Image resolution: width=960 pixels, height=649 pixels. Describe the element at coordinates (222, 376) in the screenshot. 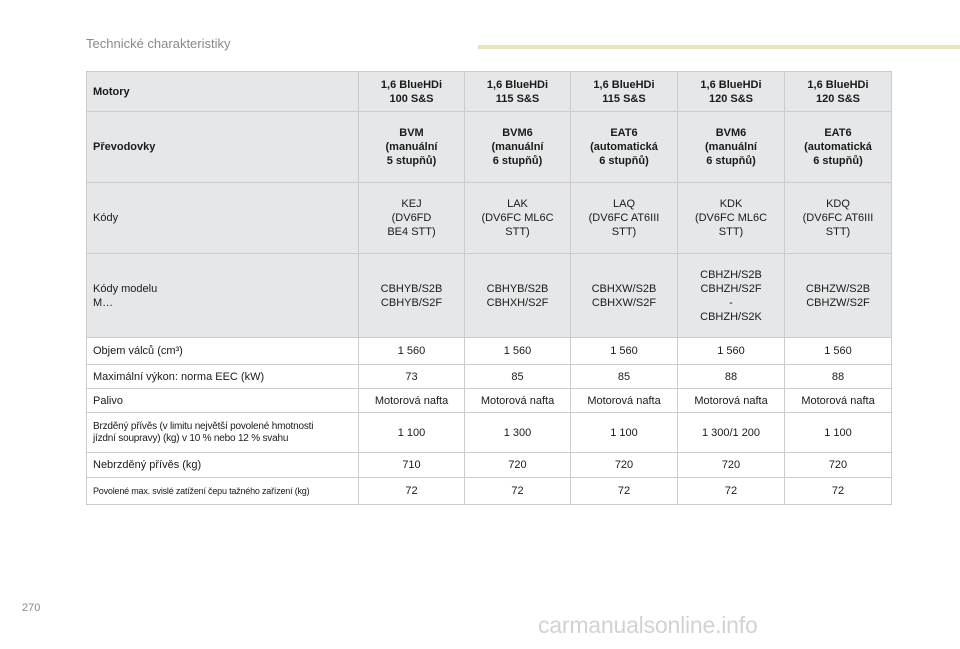

I see `row-label: Maximální výkon: norma EEC (kW)` at that location.